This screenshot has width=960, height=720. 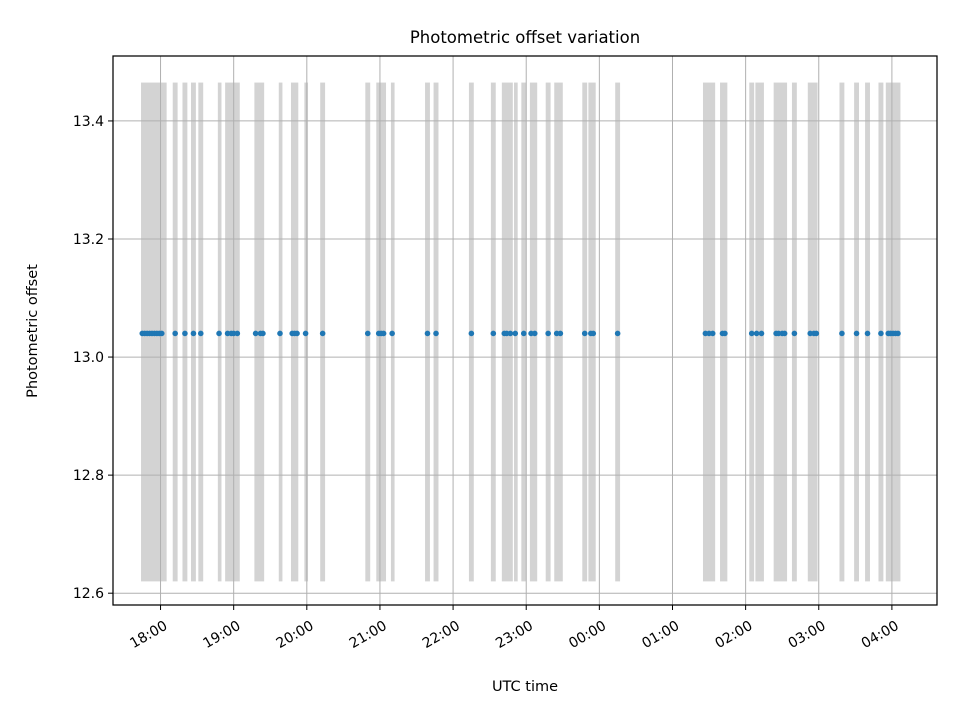 What do you see at coordinates (295, 635) in the screenshot?
I see `x-tick-label: 20:00` at bounding box center [295, 635].